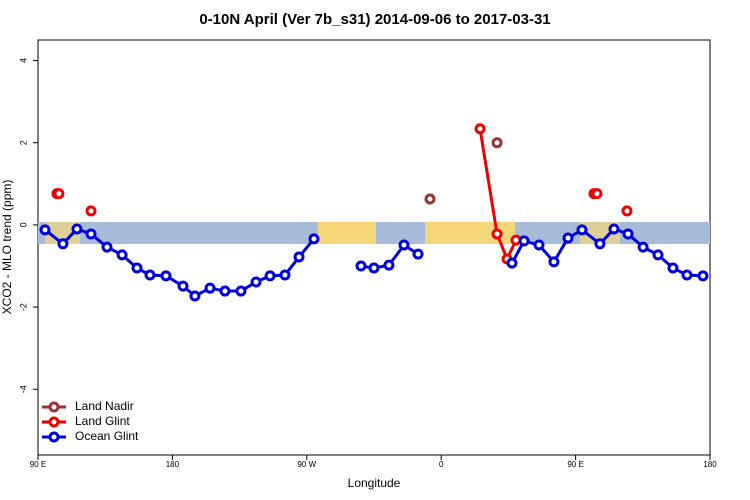 The height and width of the screenshot is (500, 750). I want to click on x-tick-label: 90 W, so click(306, 464).